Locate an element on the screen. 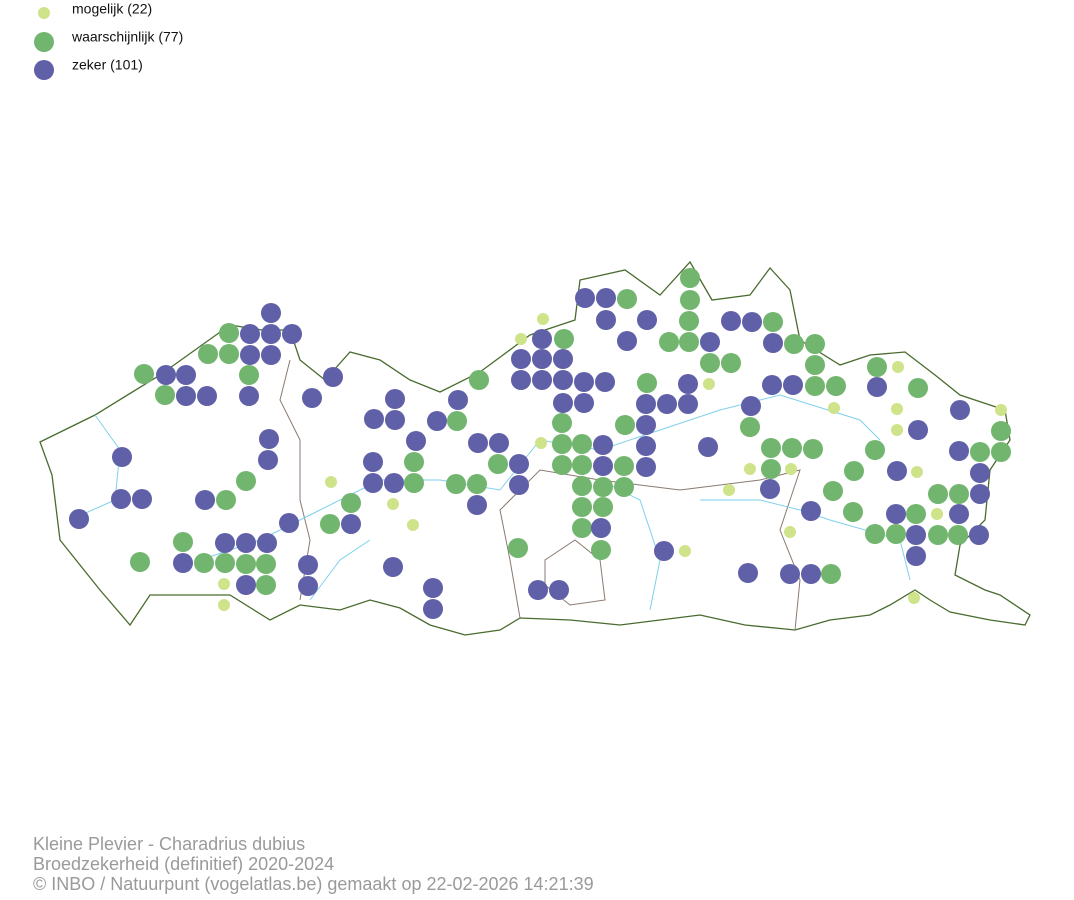 The height and width of the screenshot is (900, 1074). legend-label: zeker (101) is located at coordinates (107, 65).